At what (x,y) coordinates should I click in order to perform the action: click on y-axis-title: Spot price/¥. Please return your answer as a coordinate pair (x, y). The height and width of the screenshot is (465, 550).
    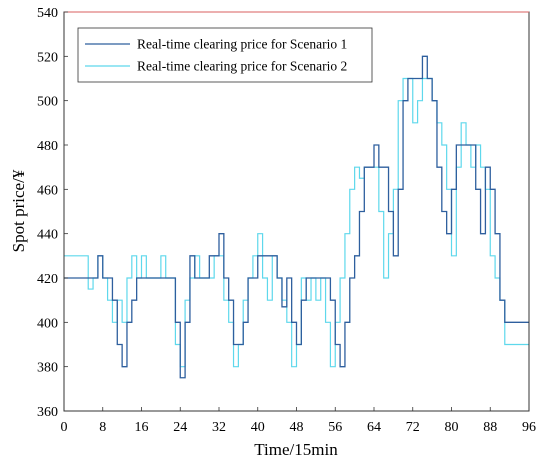
    Looking at the image, I should click on (18, 210).